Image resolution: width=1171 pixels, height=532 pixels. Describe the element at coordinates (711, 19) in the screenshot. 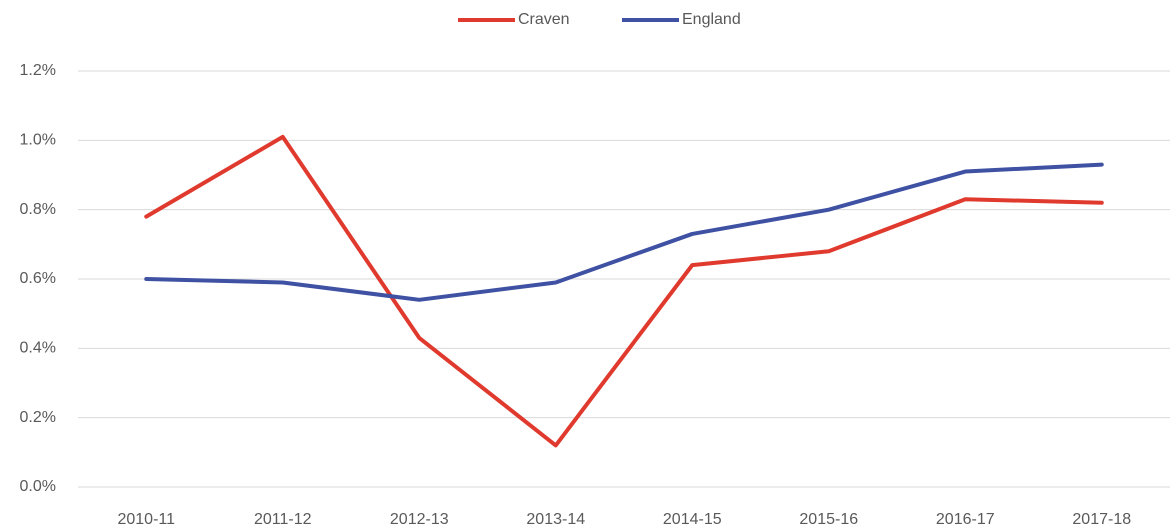

I see `legend-label: England` at that location.